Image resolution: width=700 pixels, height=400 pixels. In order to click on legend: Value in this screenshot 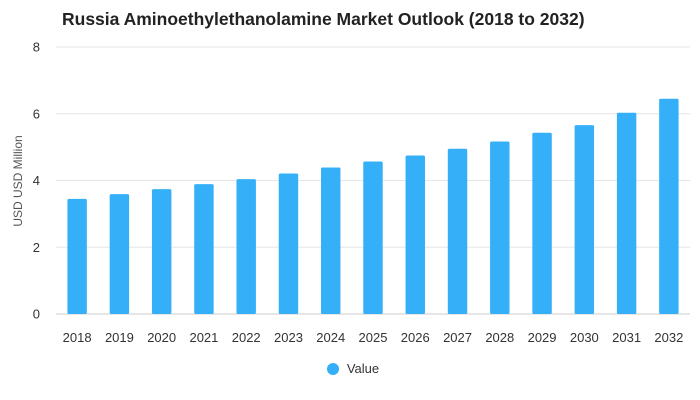, I will do `click(350, 368)`.